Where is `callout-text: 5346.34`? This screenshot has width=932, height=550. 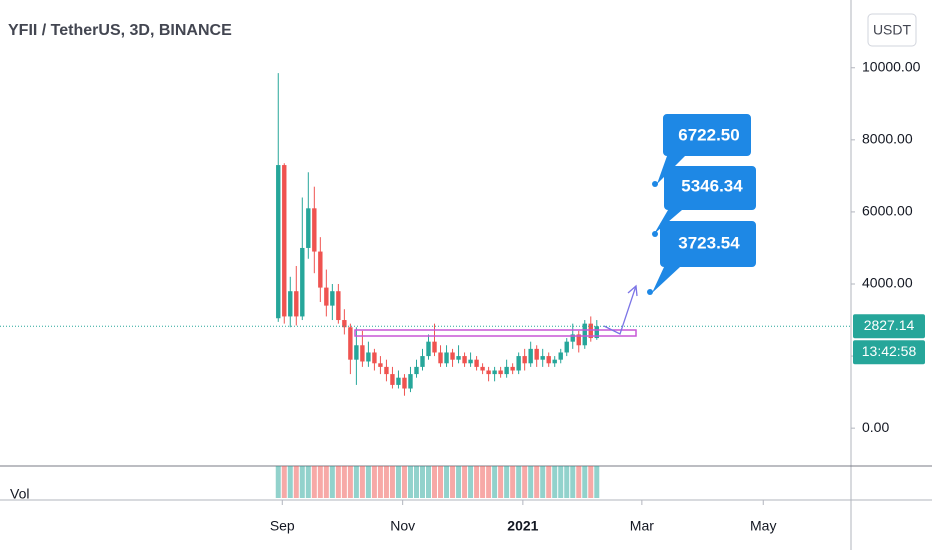 callout-text: 5346.34 is located at coordinates (712, 185).